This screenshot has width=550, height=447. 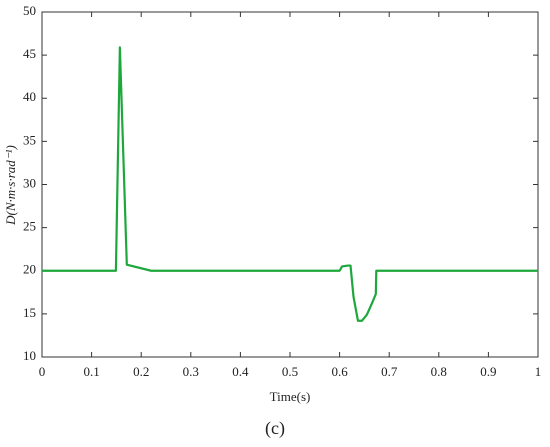 I want to click on x-tick-label: 0.6, so click(x=339, y=371).